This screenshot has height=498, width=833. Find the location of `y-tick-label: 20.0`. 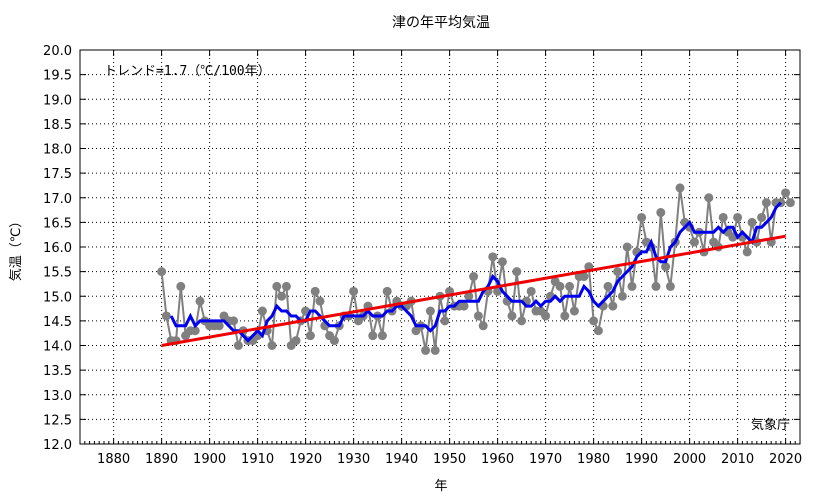

y-tick-label: 20.0 is located at coordinates (57, 51).